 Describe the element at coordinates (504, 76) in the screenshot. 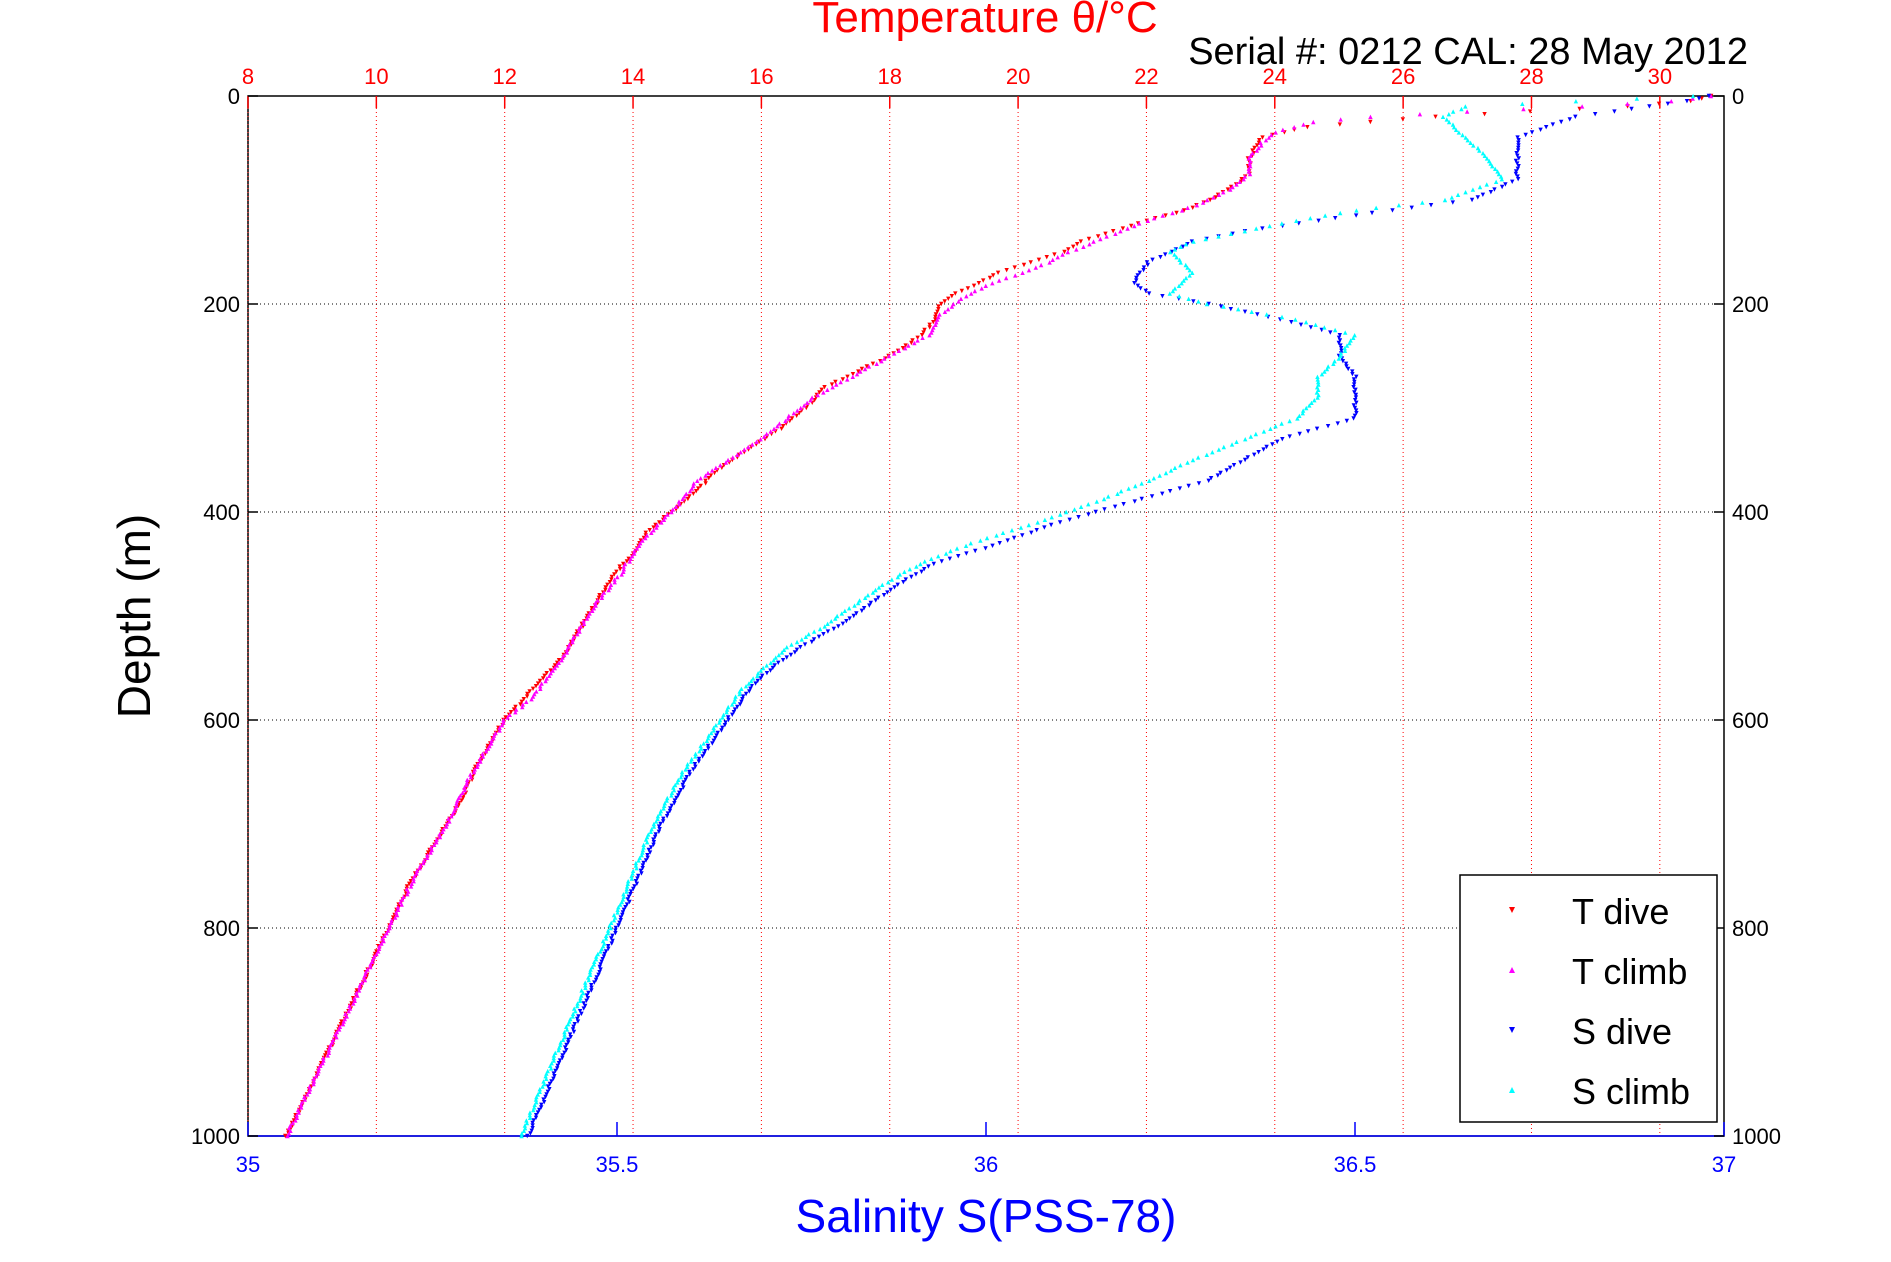

I see `temperature-tick-label: 12` at that location.